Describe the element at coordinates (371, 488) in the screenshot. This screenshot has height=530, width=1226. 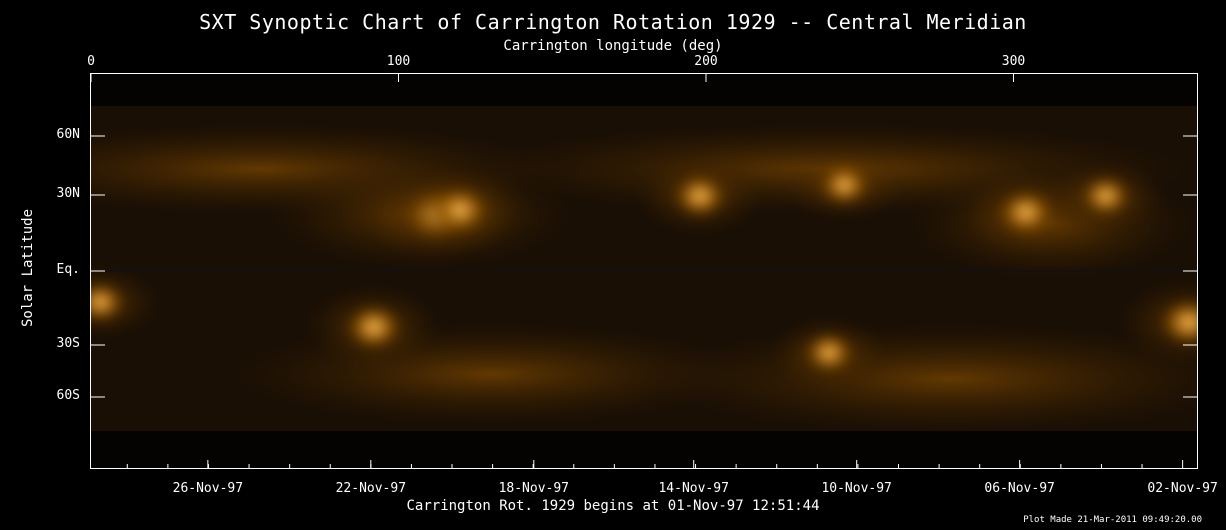
I see `bottom-tick-label: 22-Nov-97` at that location.